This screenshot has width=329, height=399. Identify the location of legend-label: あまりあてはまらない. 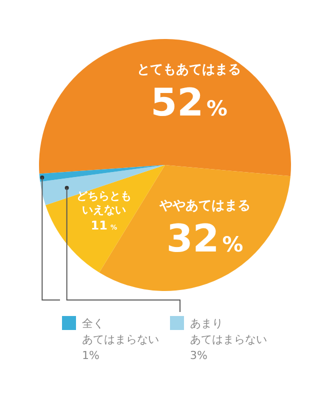
(228, 331).